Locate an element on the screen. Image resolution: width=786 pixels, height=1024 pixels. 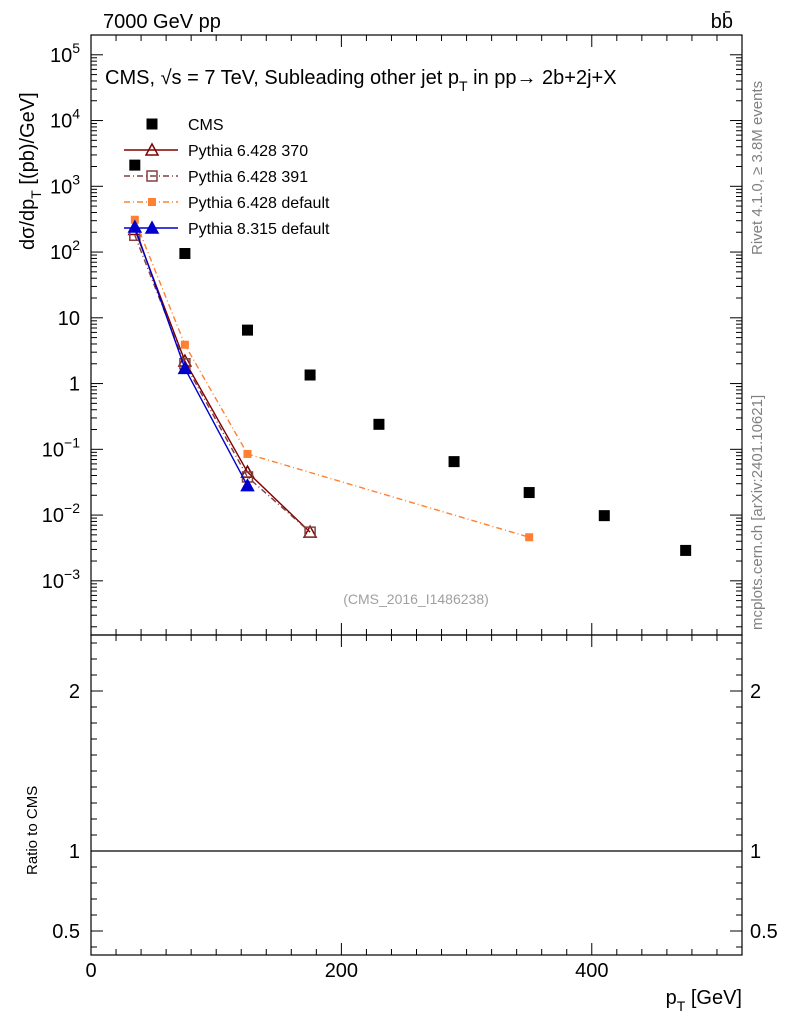
y-tick-label: 10⁴ is located at coordinates (65, 119).